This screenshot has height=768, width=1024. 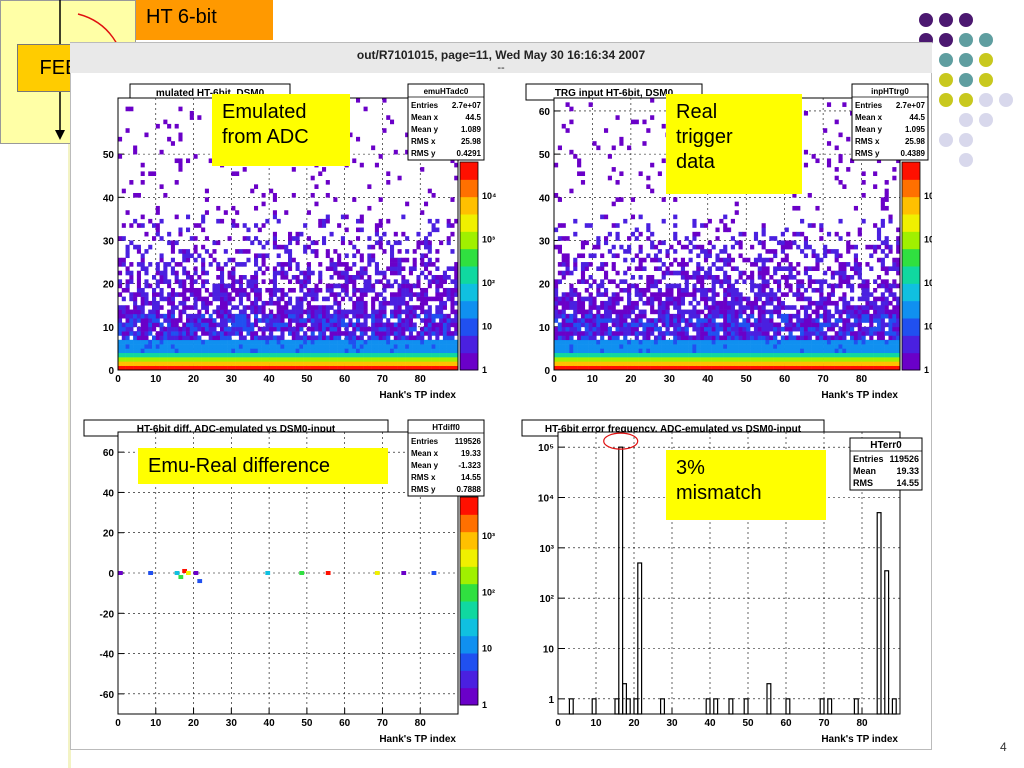 I want to click on stats-value: 25.98, so click(x=915, y=141).